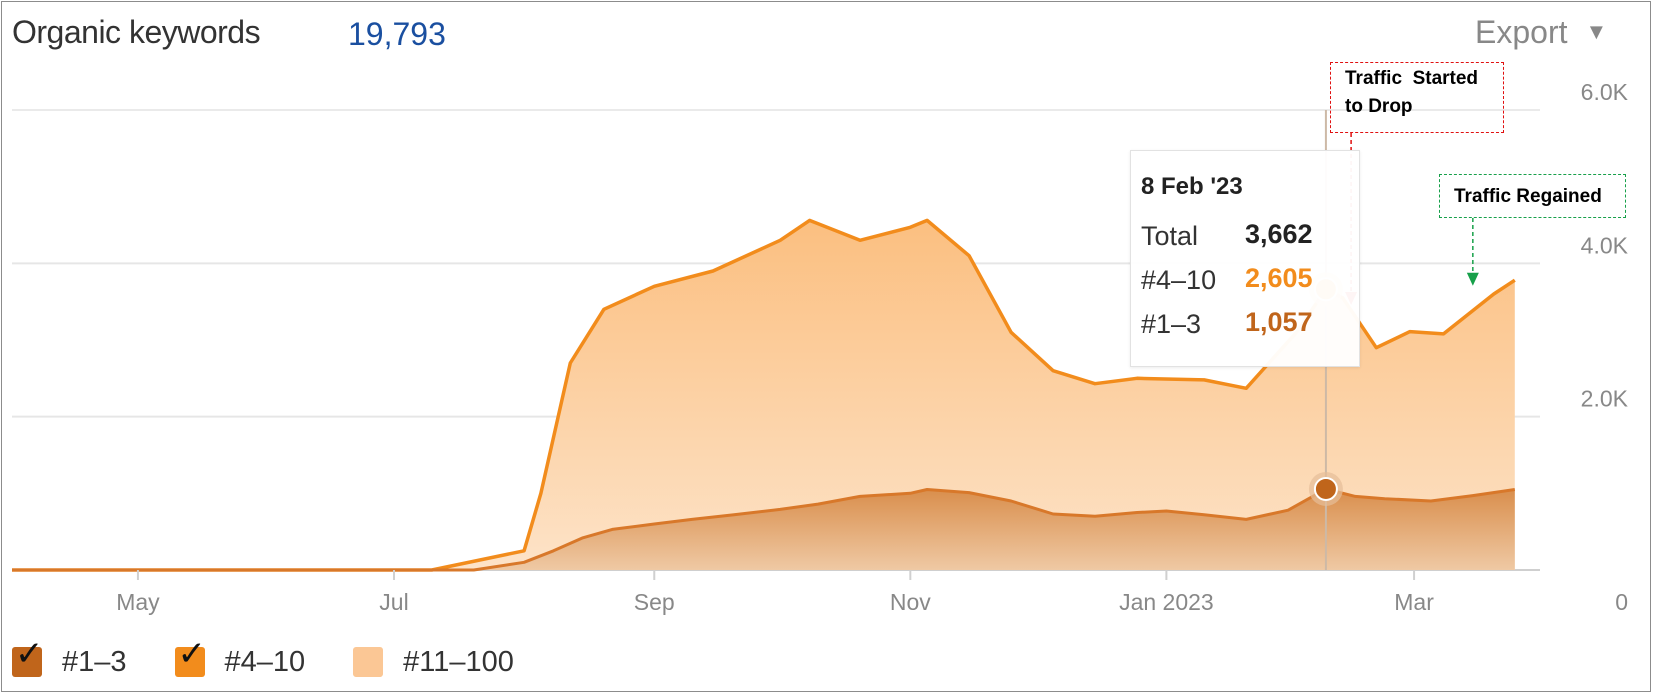 The height and width of the screenshot is (695, 1654). Describe the element at coordinates (1605, 347) in the screenshot. I see `y-axis: 0 2.0K 4.0K 6.0K` at that location.